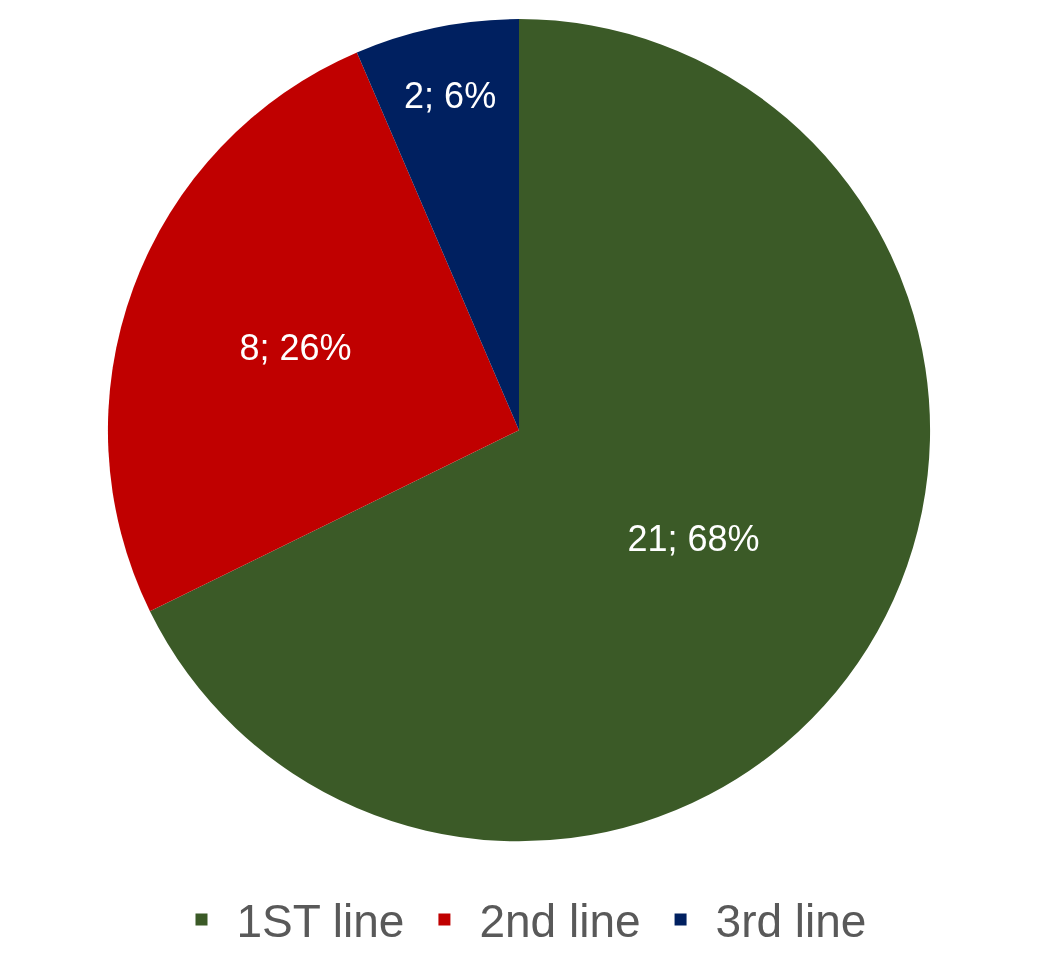 The width and height of the screenshot is (1038, 956). What do you see at coordinates (437, 225) in the screenshot?
I see `pie-slice` at bounding box center [437, 225].